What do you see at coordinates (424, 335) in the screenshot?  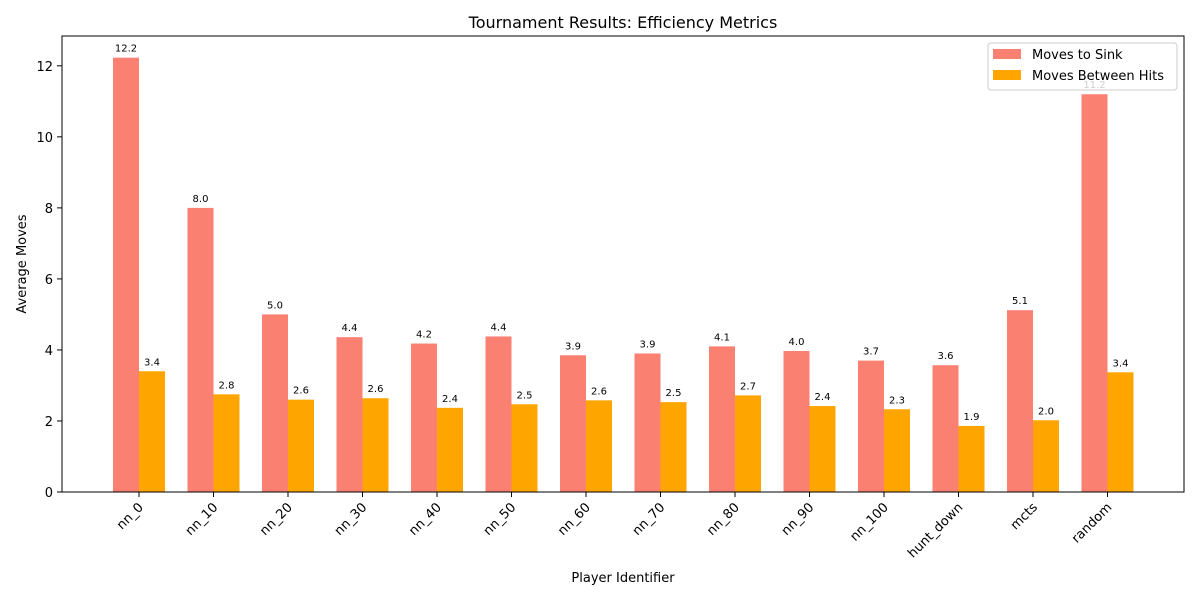 I see `bar-value-label: 4.2` at bounding box center [424, 335].